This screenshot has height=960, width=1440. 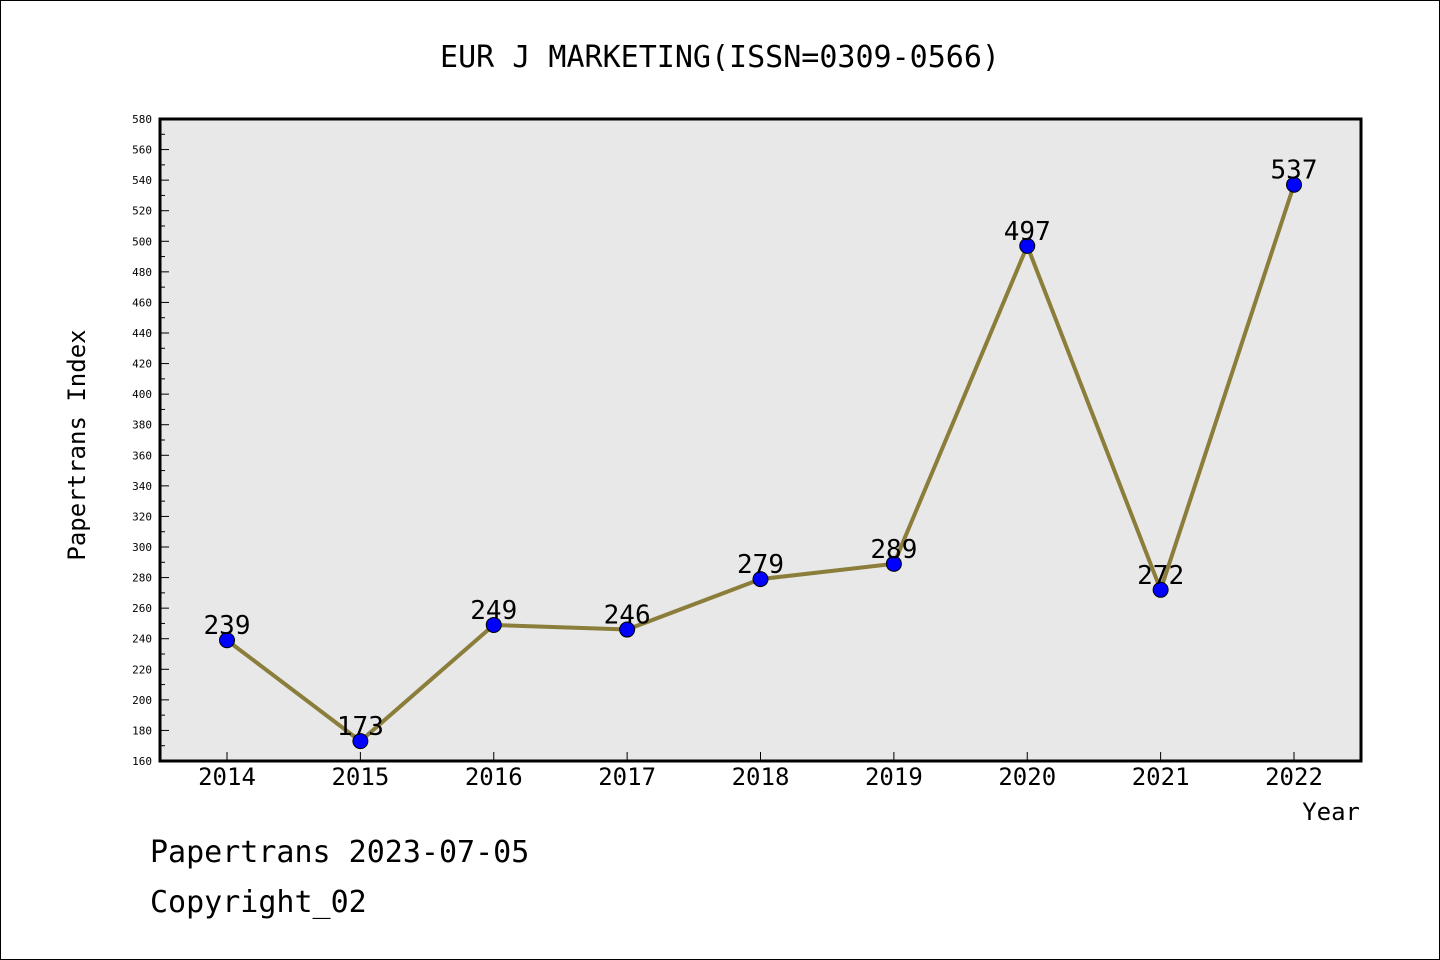 I want to click on x-axis: 2014 2015 2016 2017 2018 2019 2020 2021 2022, so click(x=760, y=771).